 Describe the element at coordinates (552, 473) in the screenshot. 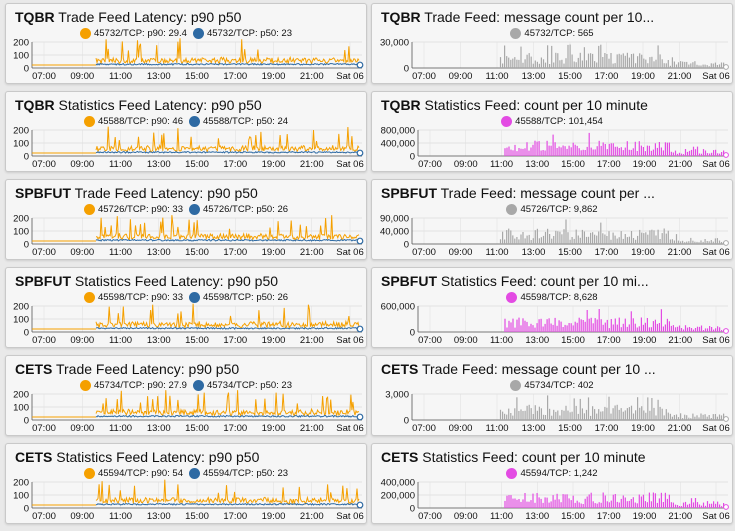

I see `legend-item: 45594/TCP: 1,242` at that location.